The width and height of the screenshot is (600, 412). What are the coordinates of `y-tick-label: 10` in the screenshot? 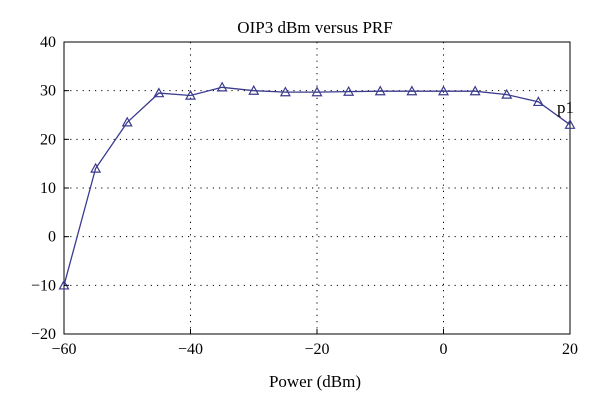 It's located at (48, 188).